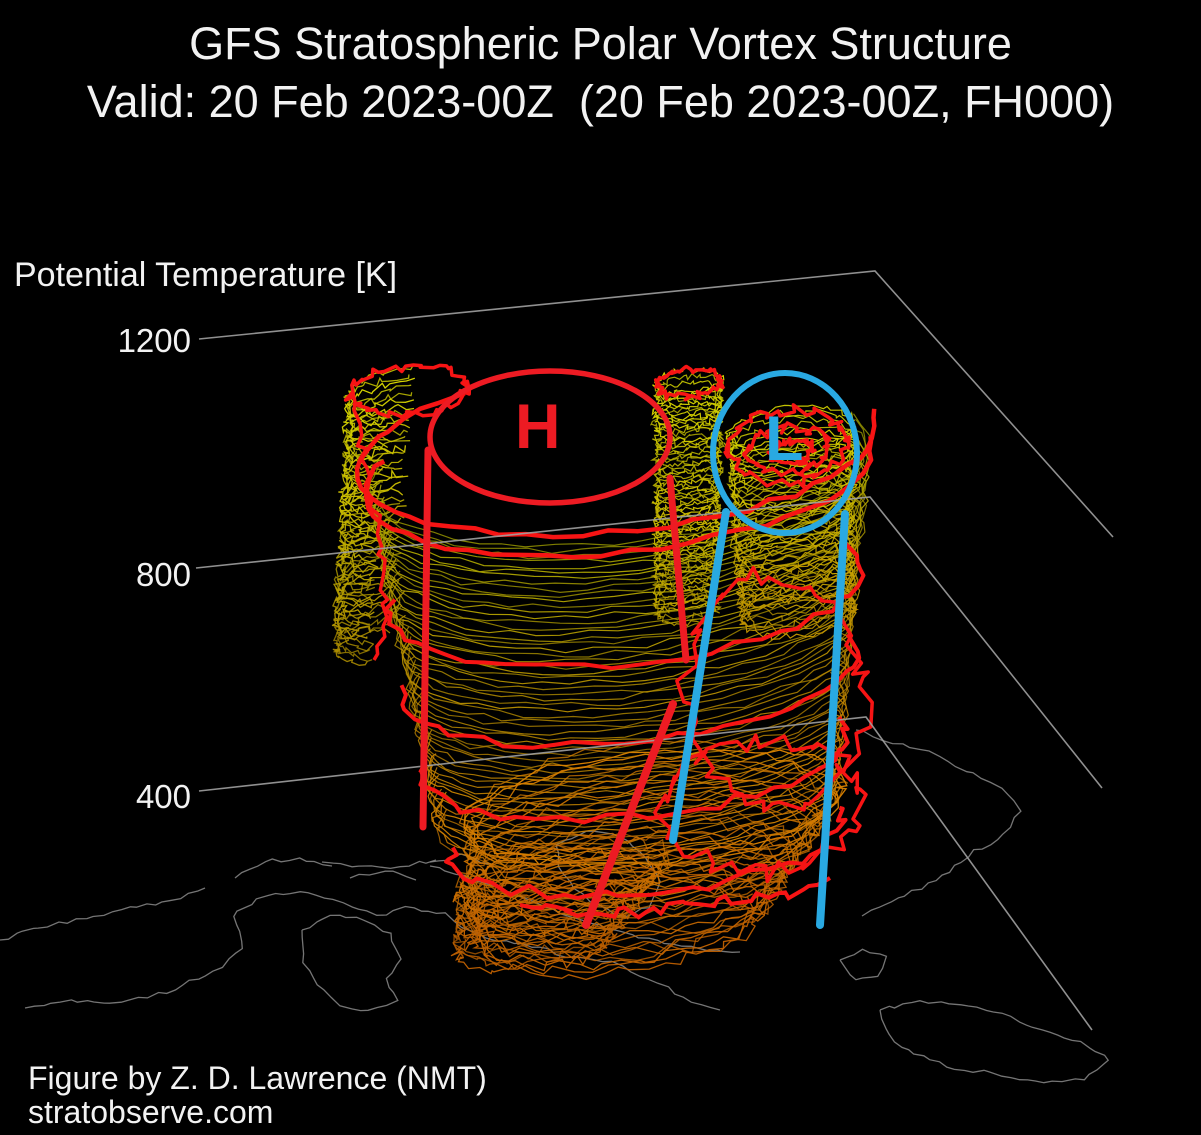 This screenshot has height=1135, width=1201. Describe the element at coordinates (832, 719) in the screenshot. I see `trend-blue-line-right` at that location.